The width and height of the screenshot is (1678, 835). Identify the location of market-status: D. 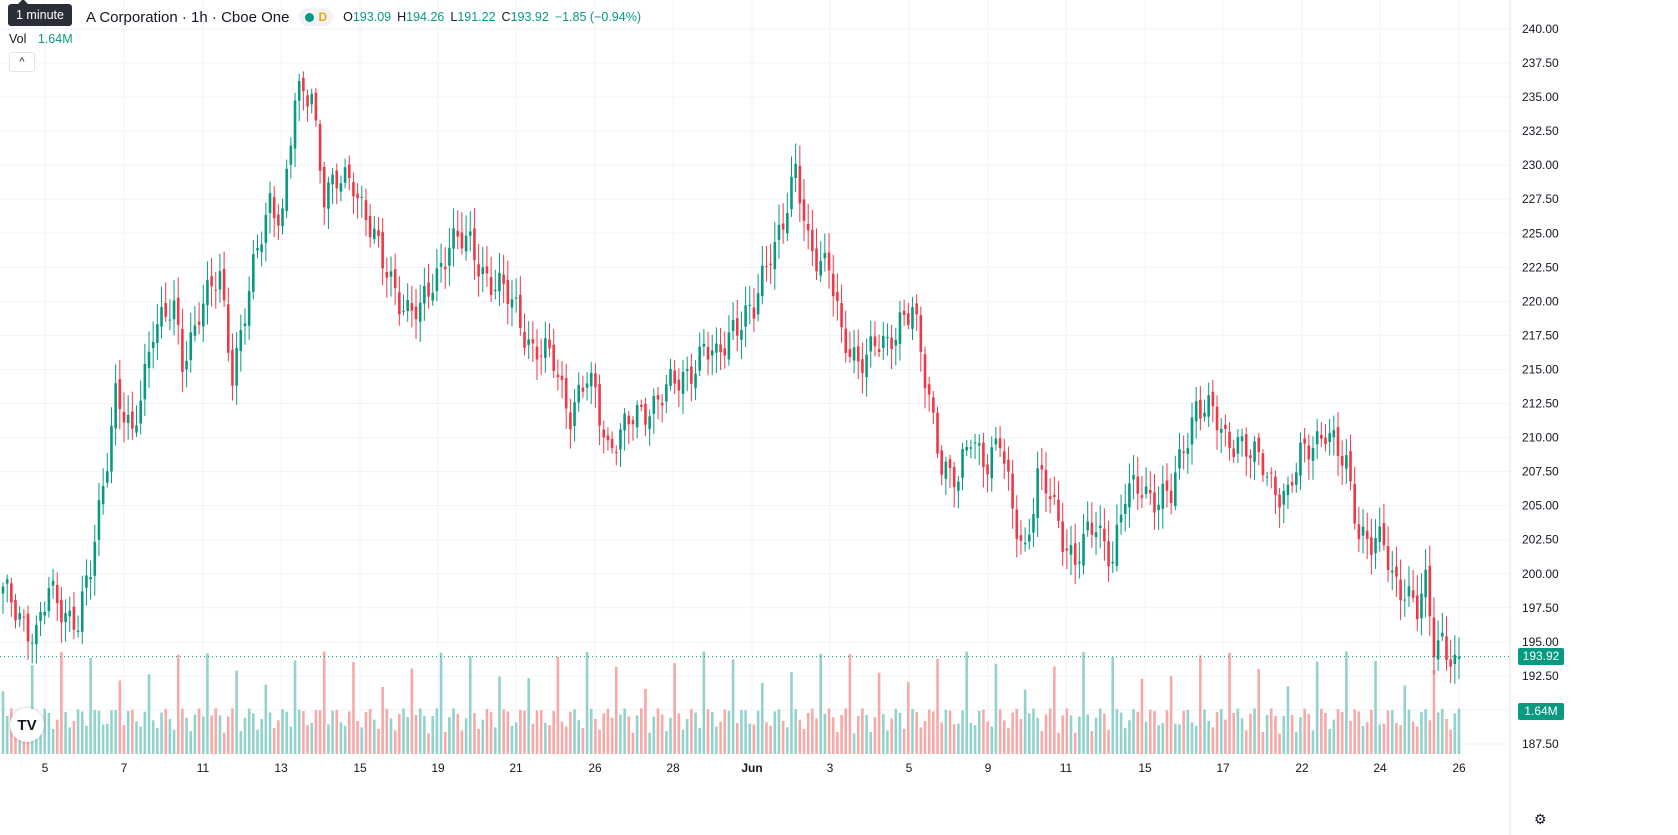
(316, 17).